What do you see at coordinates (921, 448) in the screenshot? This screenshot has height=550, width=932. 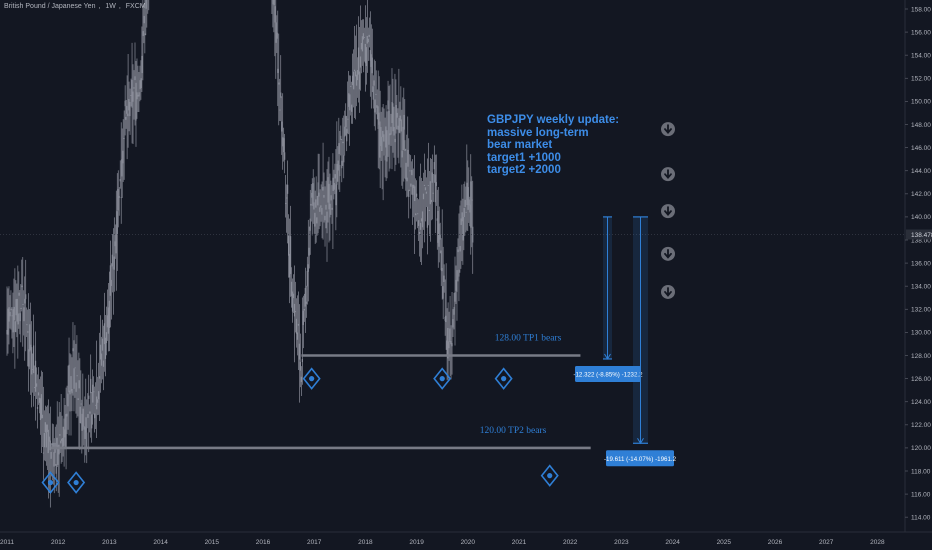 I see `price-tick-label: 120.00` at bounding box center [921, 448].